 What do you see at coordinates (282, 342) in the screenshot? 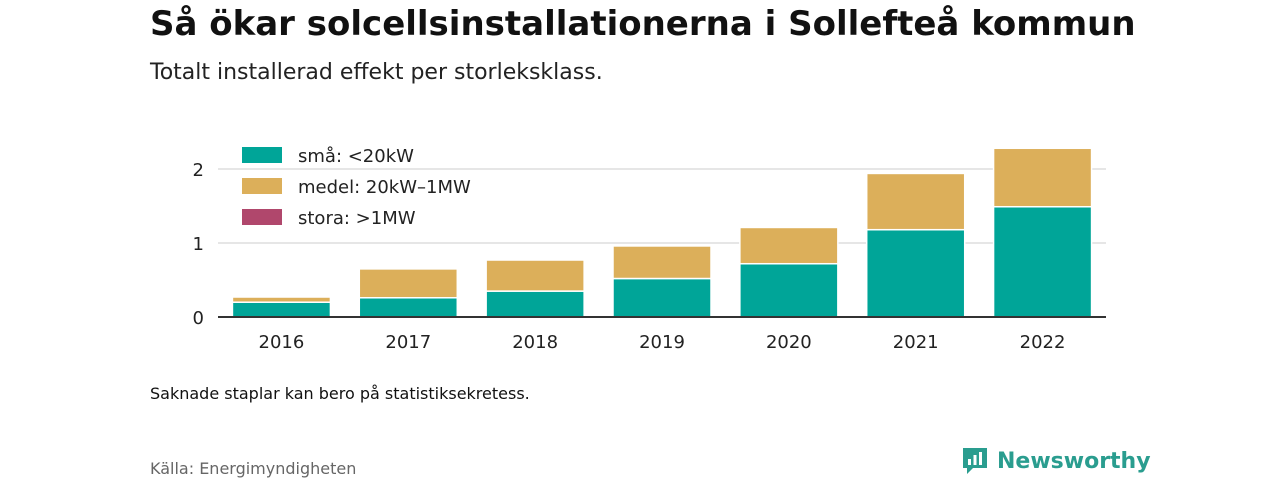
I see `x-tick-label: 2016` at bounding box center [282, 342].